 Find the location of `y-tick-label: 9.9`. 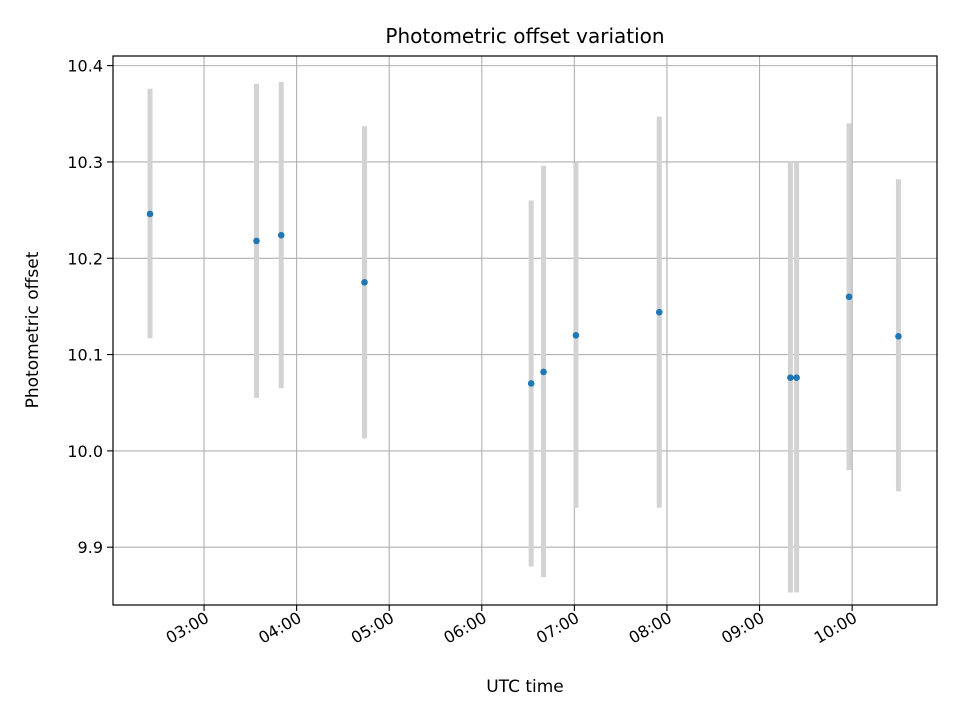

y-tick-label: 9.9 is located at coordinates (90, 547).